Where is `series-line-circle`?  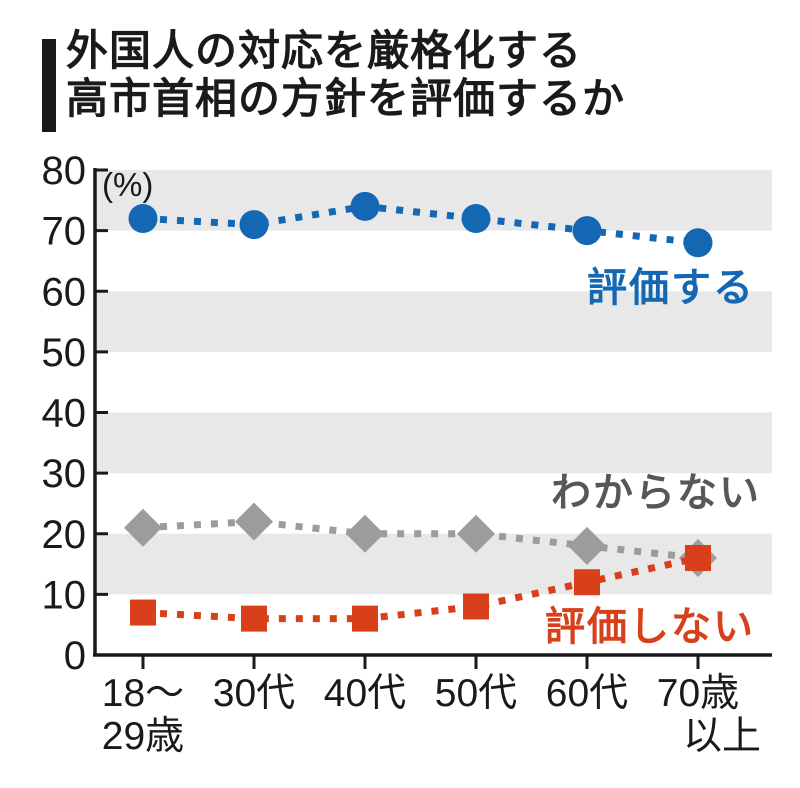 series-line-circle is located at coordinates (420, 224).